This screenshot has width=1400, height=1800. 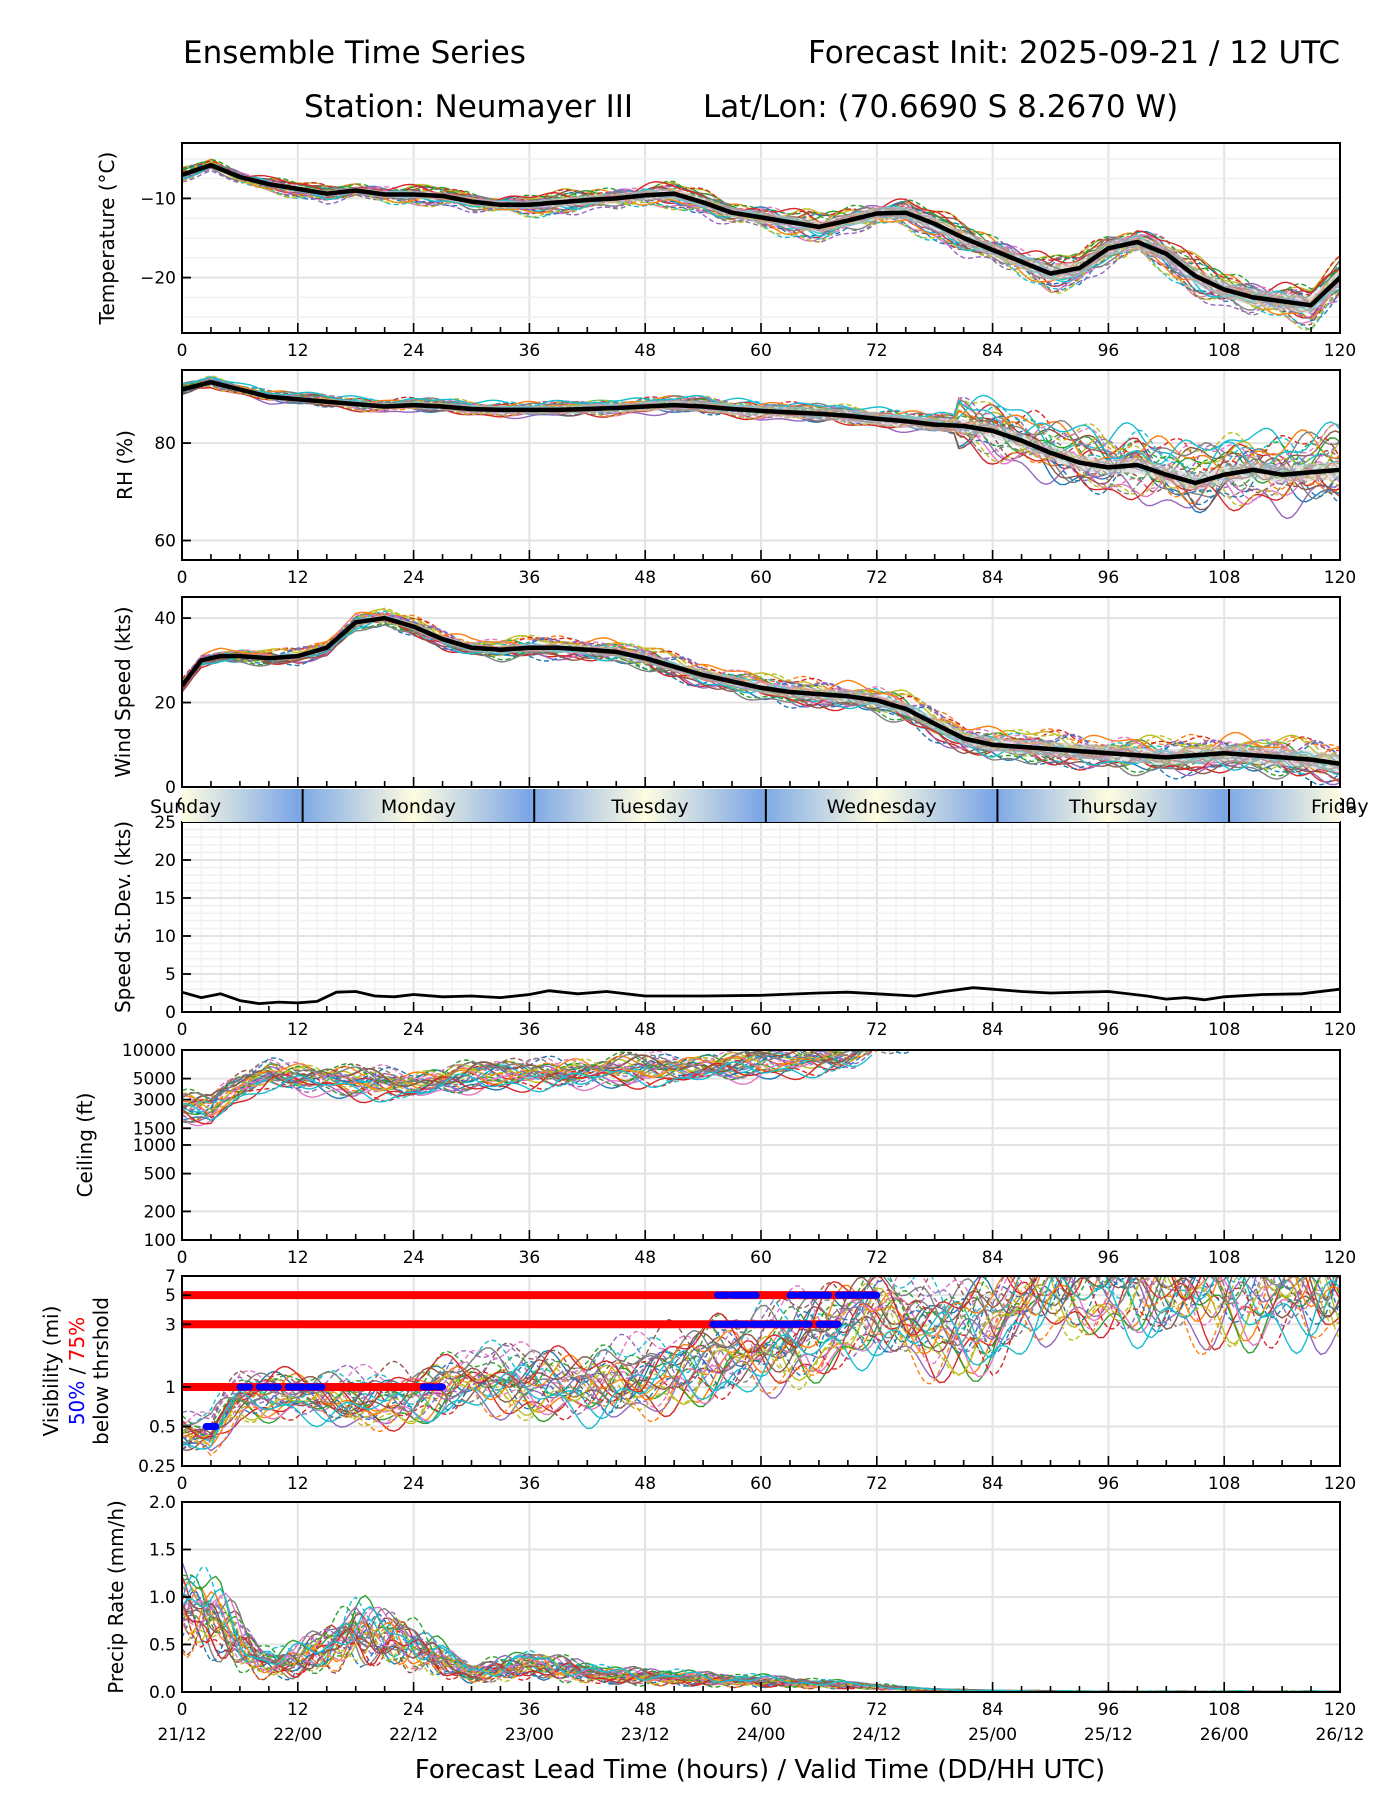 I want to click on y-tick-label: 0.5, so click(x=162, y=1646).